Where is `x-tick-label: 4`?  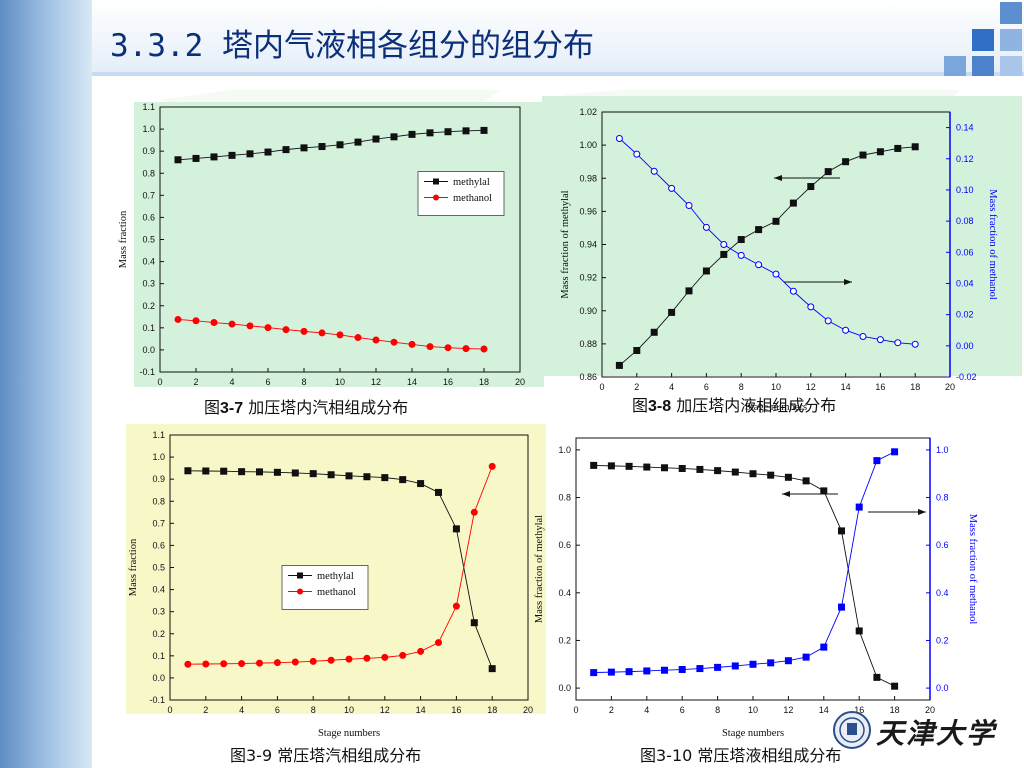
x-tick-label: 4 is located at coordinates (671, 387).